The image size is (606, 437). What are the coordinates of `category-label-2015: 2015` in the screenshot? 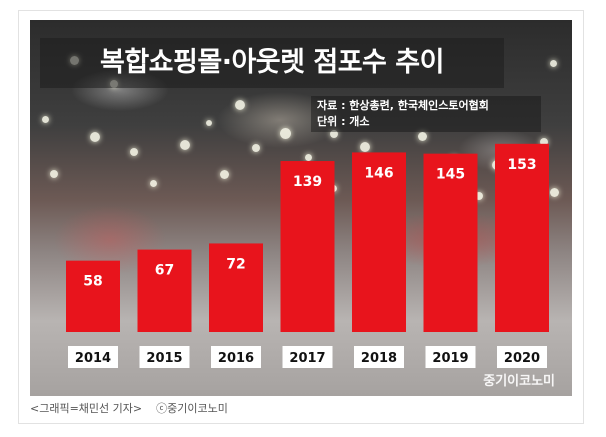 It's located at (164, 358).